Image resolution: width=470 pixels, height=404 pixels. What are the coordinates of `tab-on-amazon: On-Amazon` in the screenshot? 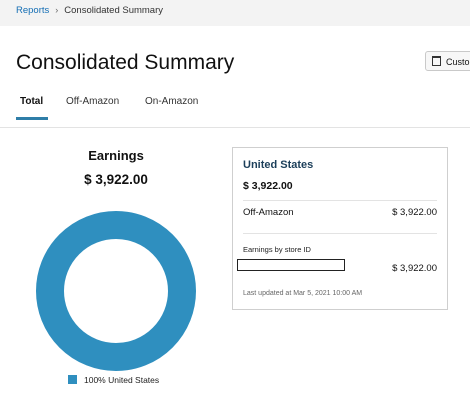 It's located at (172, 101).